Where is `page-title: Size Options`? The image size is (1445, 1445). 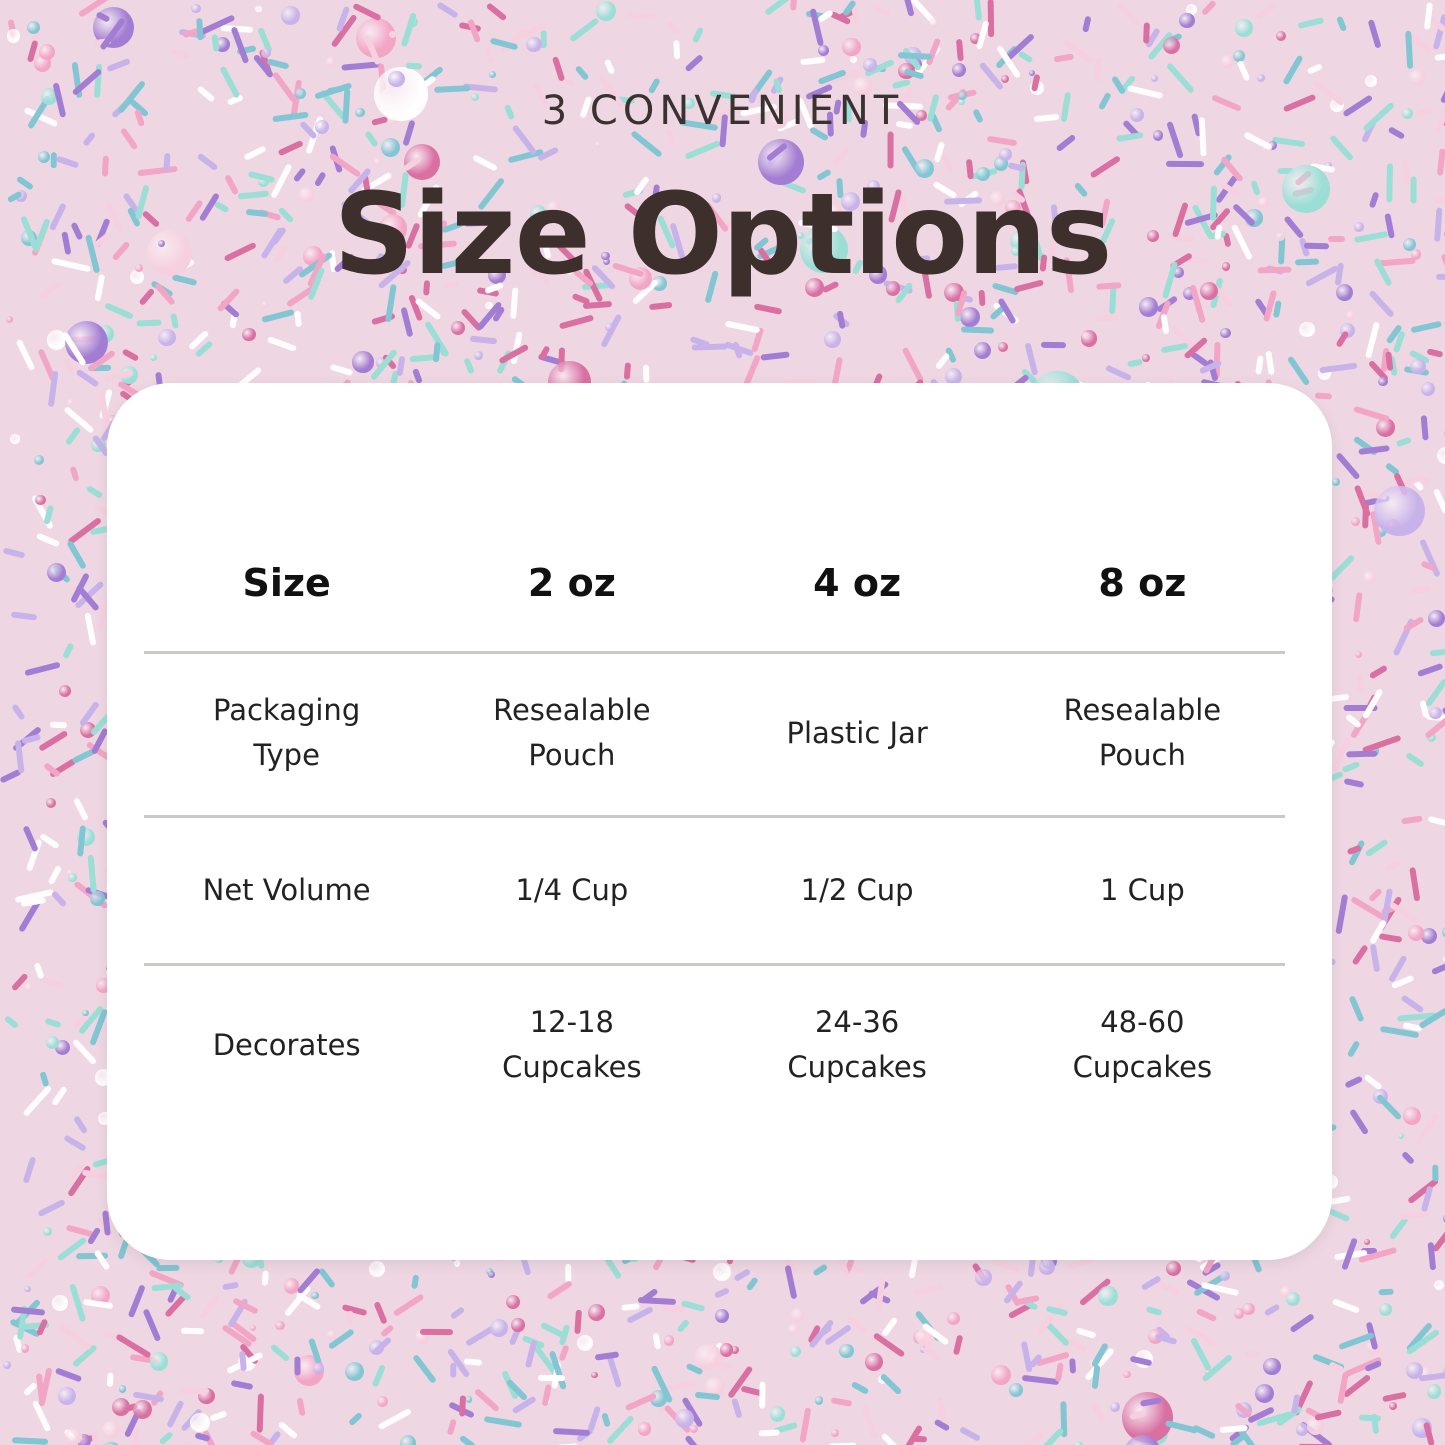
page-title: Size Options is located at coordinates (723, 235).